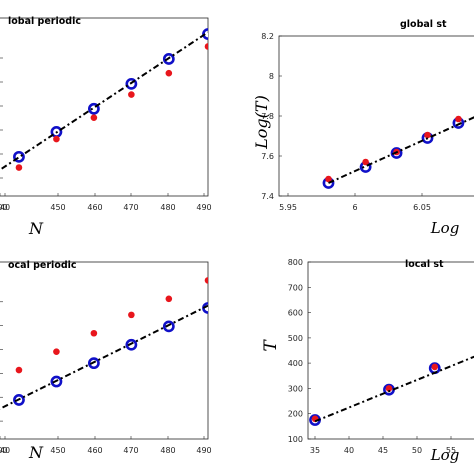 The height and width of the screenshot is (474, 474). What do you see at coordinates (295, 414) in the screenshot?
I see `y-tick-label: 200` at bounding box center [295, 414].